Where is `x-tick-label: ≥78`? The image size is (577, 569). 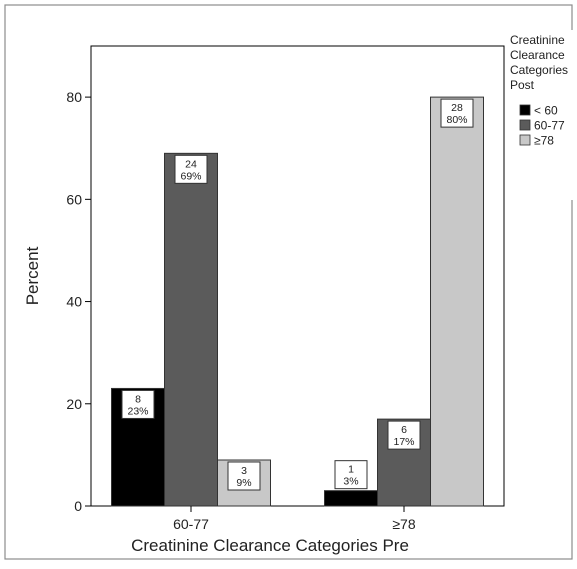
x-tick-label: ≥78 is located at coordinates (403, 524).